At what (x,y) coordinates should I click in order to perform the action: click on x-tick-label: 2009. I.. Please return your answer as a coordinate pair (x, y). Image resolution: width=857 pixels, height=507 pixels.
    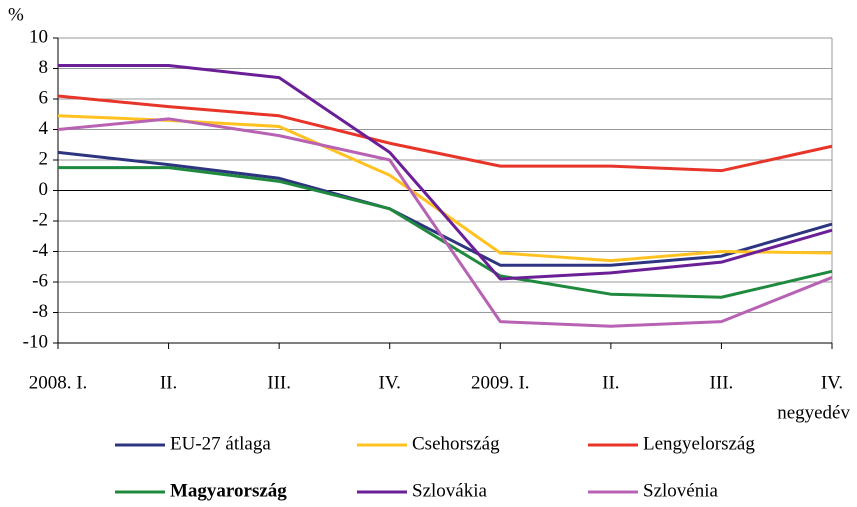
    Looking at the image, I should click on (500, 382).